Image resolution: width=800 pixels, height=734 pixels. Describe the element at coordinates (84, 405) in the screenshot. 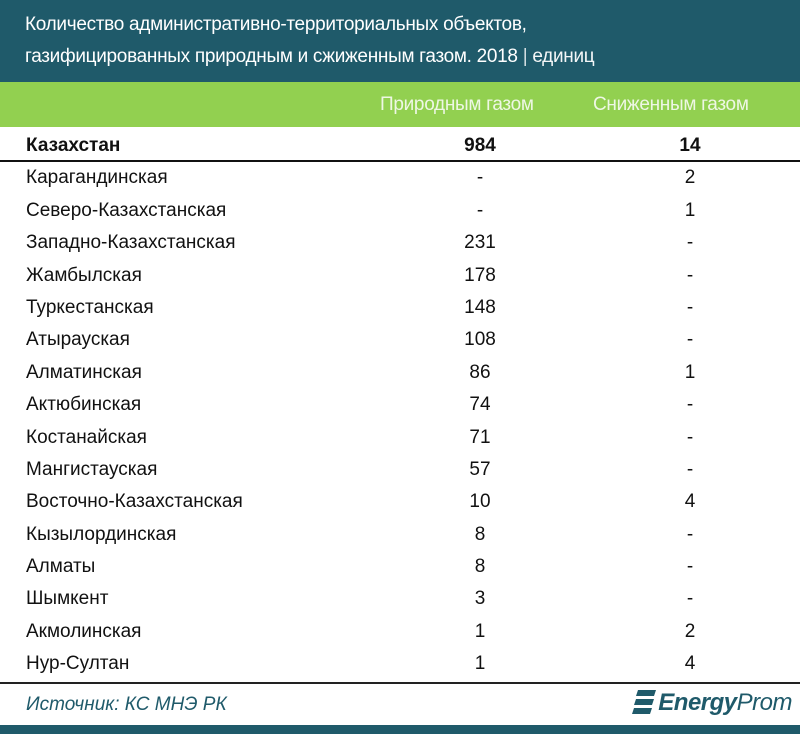

I see `region-name: Актюбинская` at that location.